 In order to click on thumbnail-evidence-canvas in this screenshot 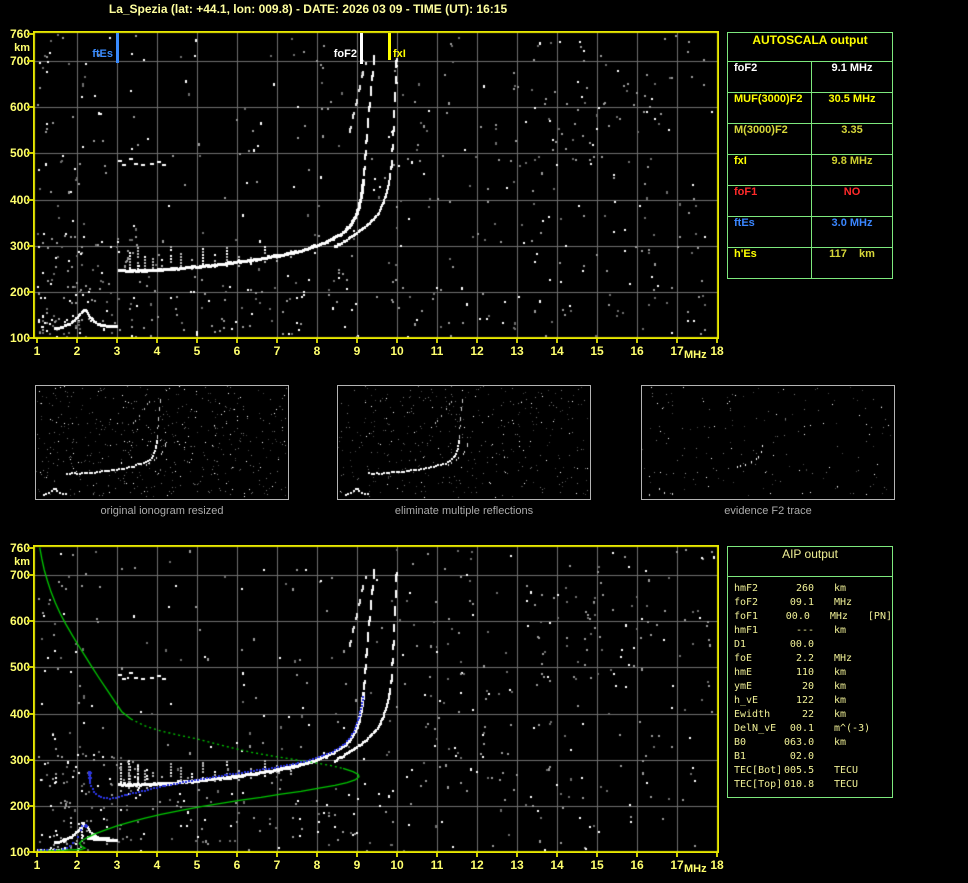, I will do `click(768, 442)`.